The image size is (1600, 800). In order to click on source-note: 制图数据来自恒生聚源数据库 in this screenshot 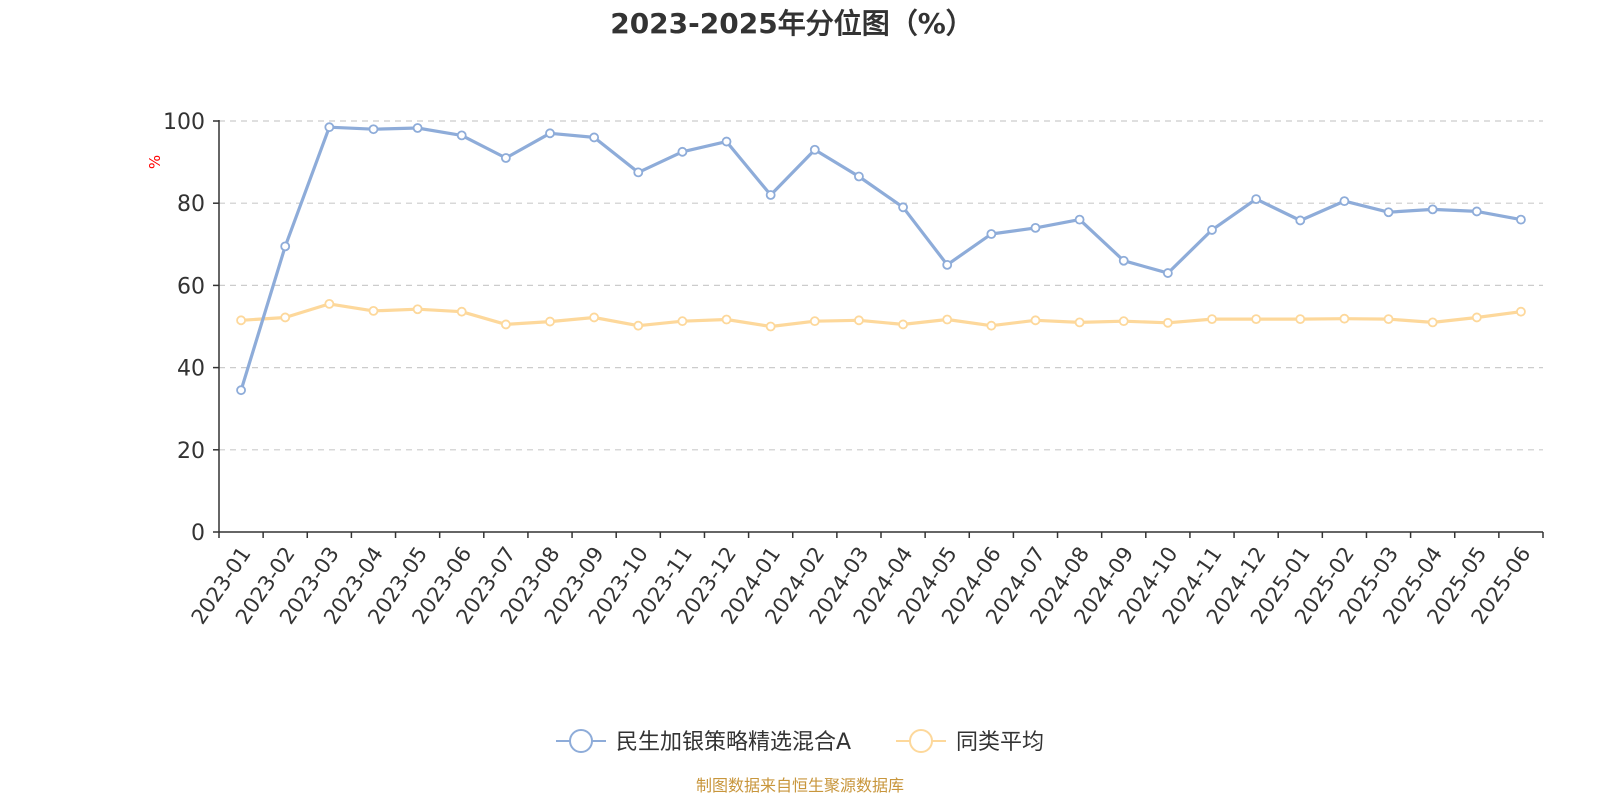, I will do `click(800, 785)`.